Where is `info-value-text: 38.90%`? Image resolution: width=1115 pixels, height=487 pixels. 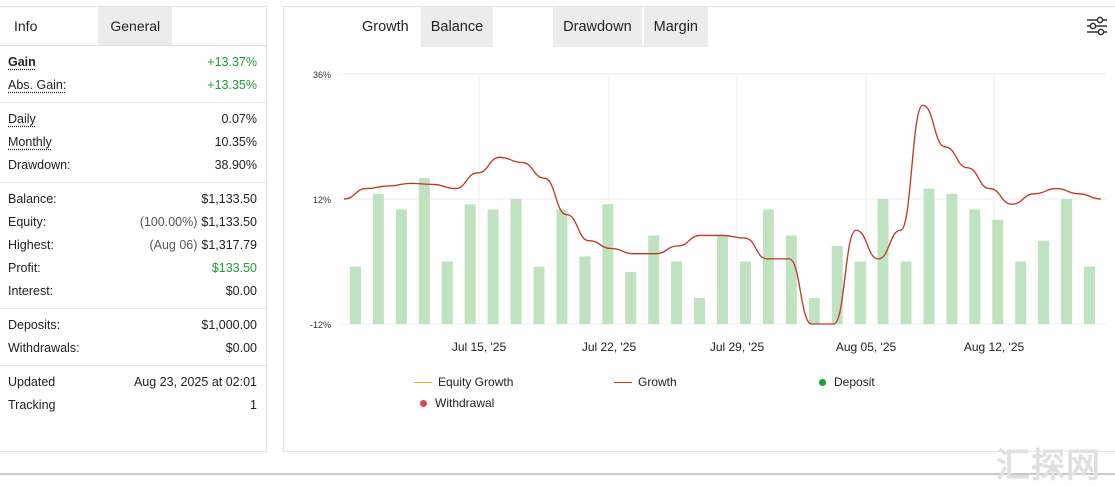 info-value-text: 38.90% is located at coordinates (235, 164).